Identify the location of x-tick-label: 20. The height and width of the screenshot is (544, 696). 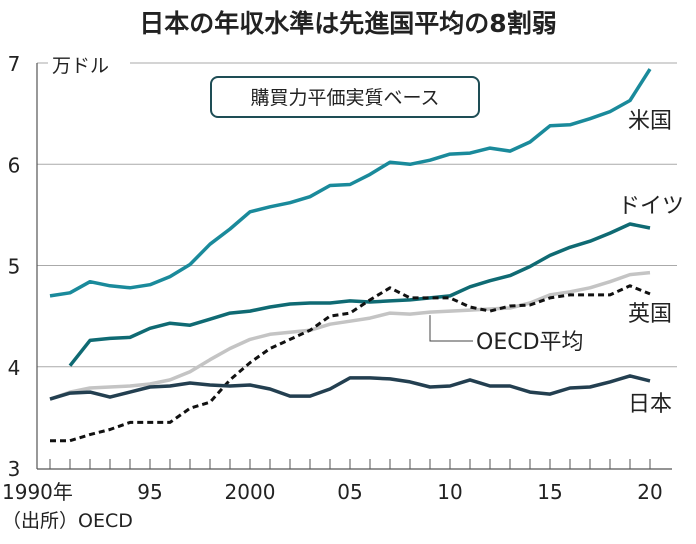
(649, 492).